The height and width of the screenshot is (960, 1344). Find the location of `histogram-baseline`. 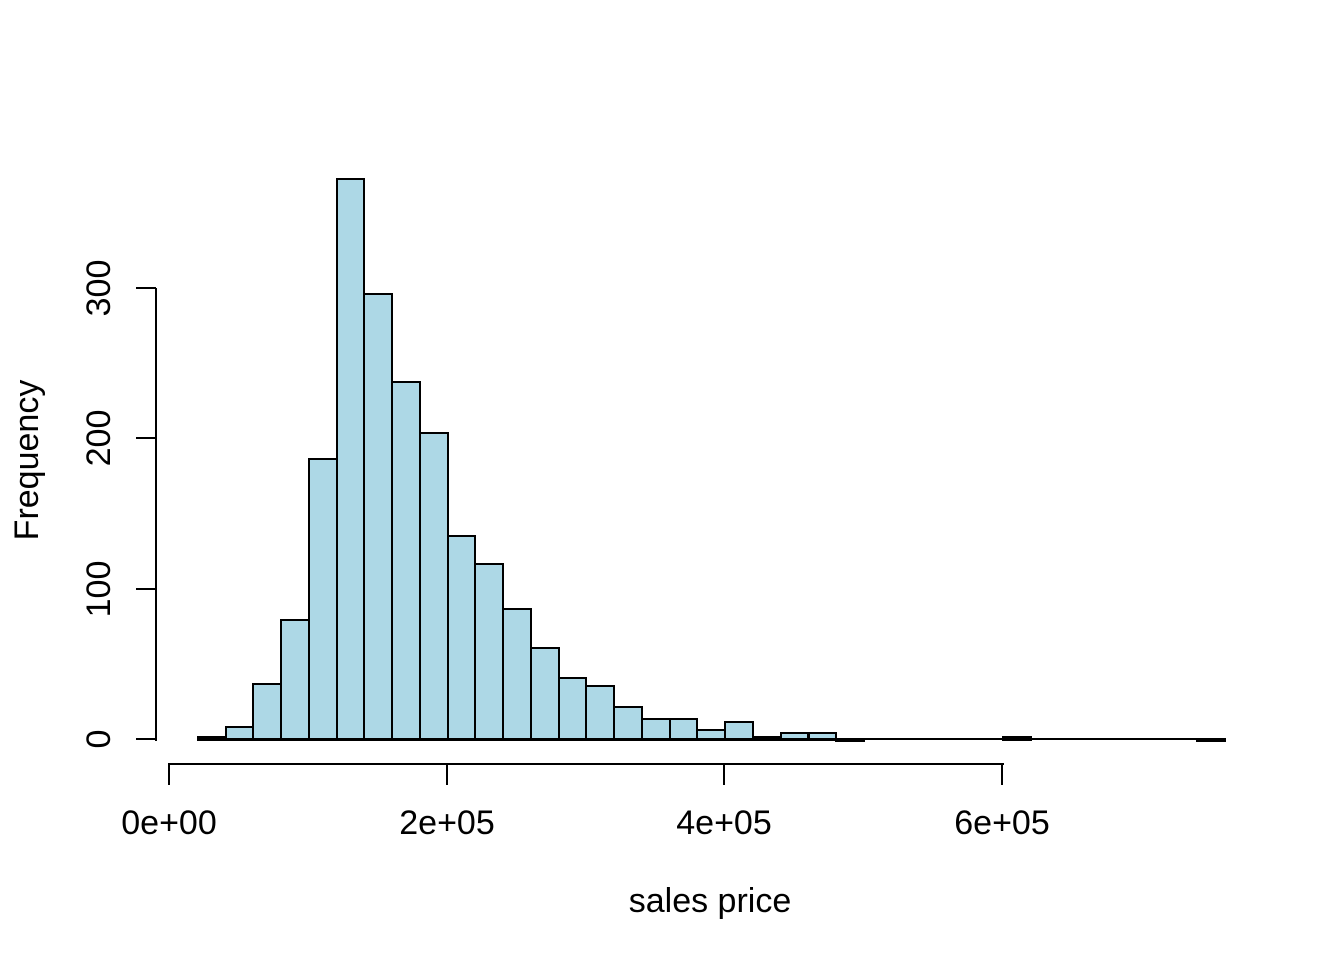

histogram-baseline is located at coordinates (711, 739).